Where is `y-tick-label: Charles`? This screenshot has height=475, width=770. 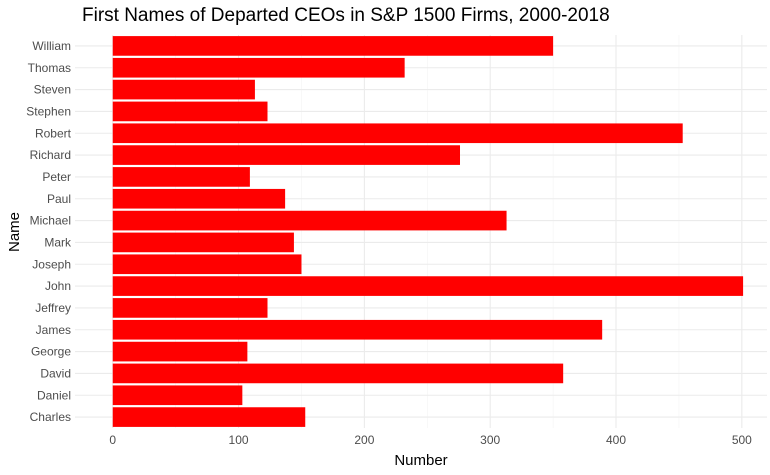
y-tick-label: Charles is located at coordinates (50, 417).